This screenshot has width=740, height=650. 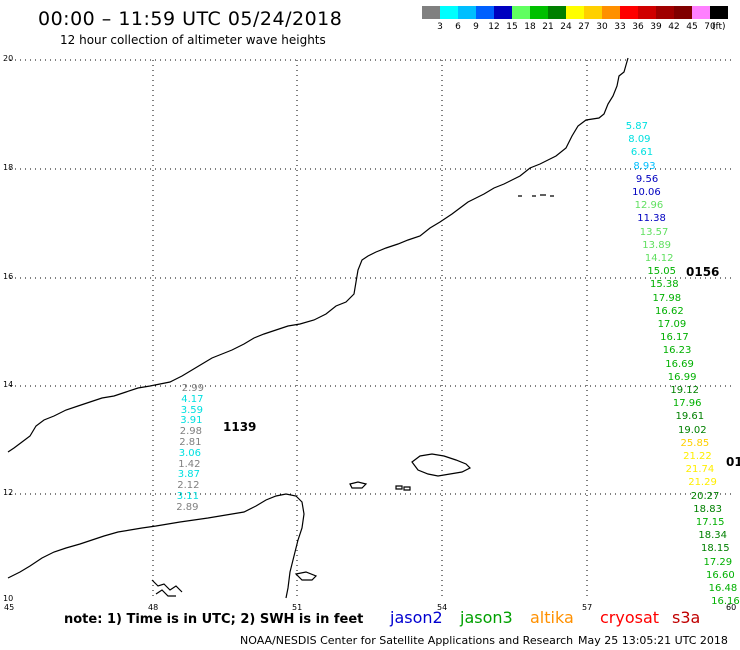 I want to click on colorbar-label: 30, so click(x=602, y=27).